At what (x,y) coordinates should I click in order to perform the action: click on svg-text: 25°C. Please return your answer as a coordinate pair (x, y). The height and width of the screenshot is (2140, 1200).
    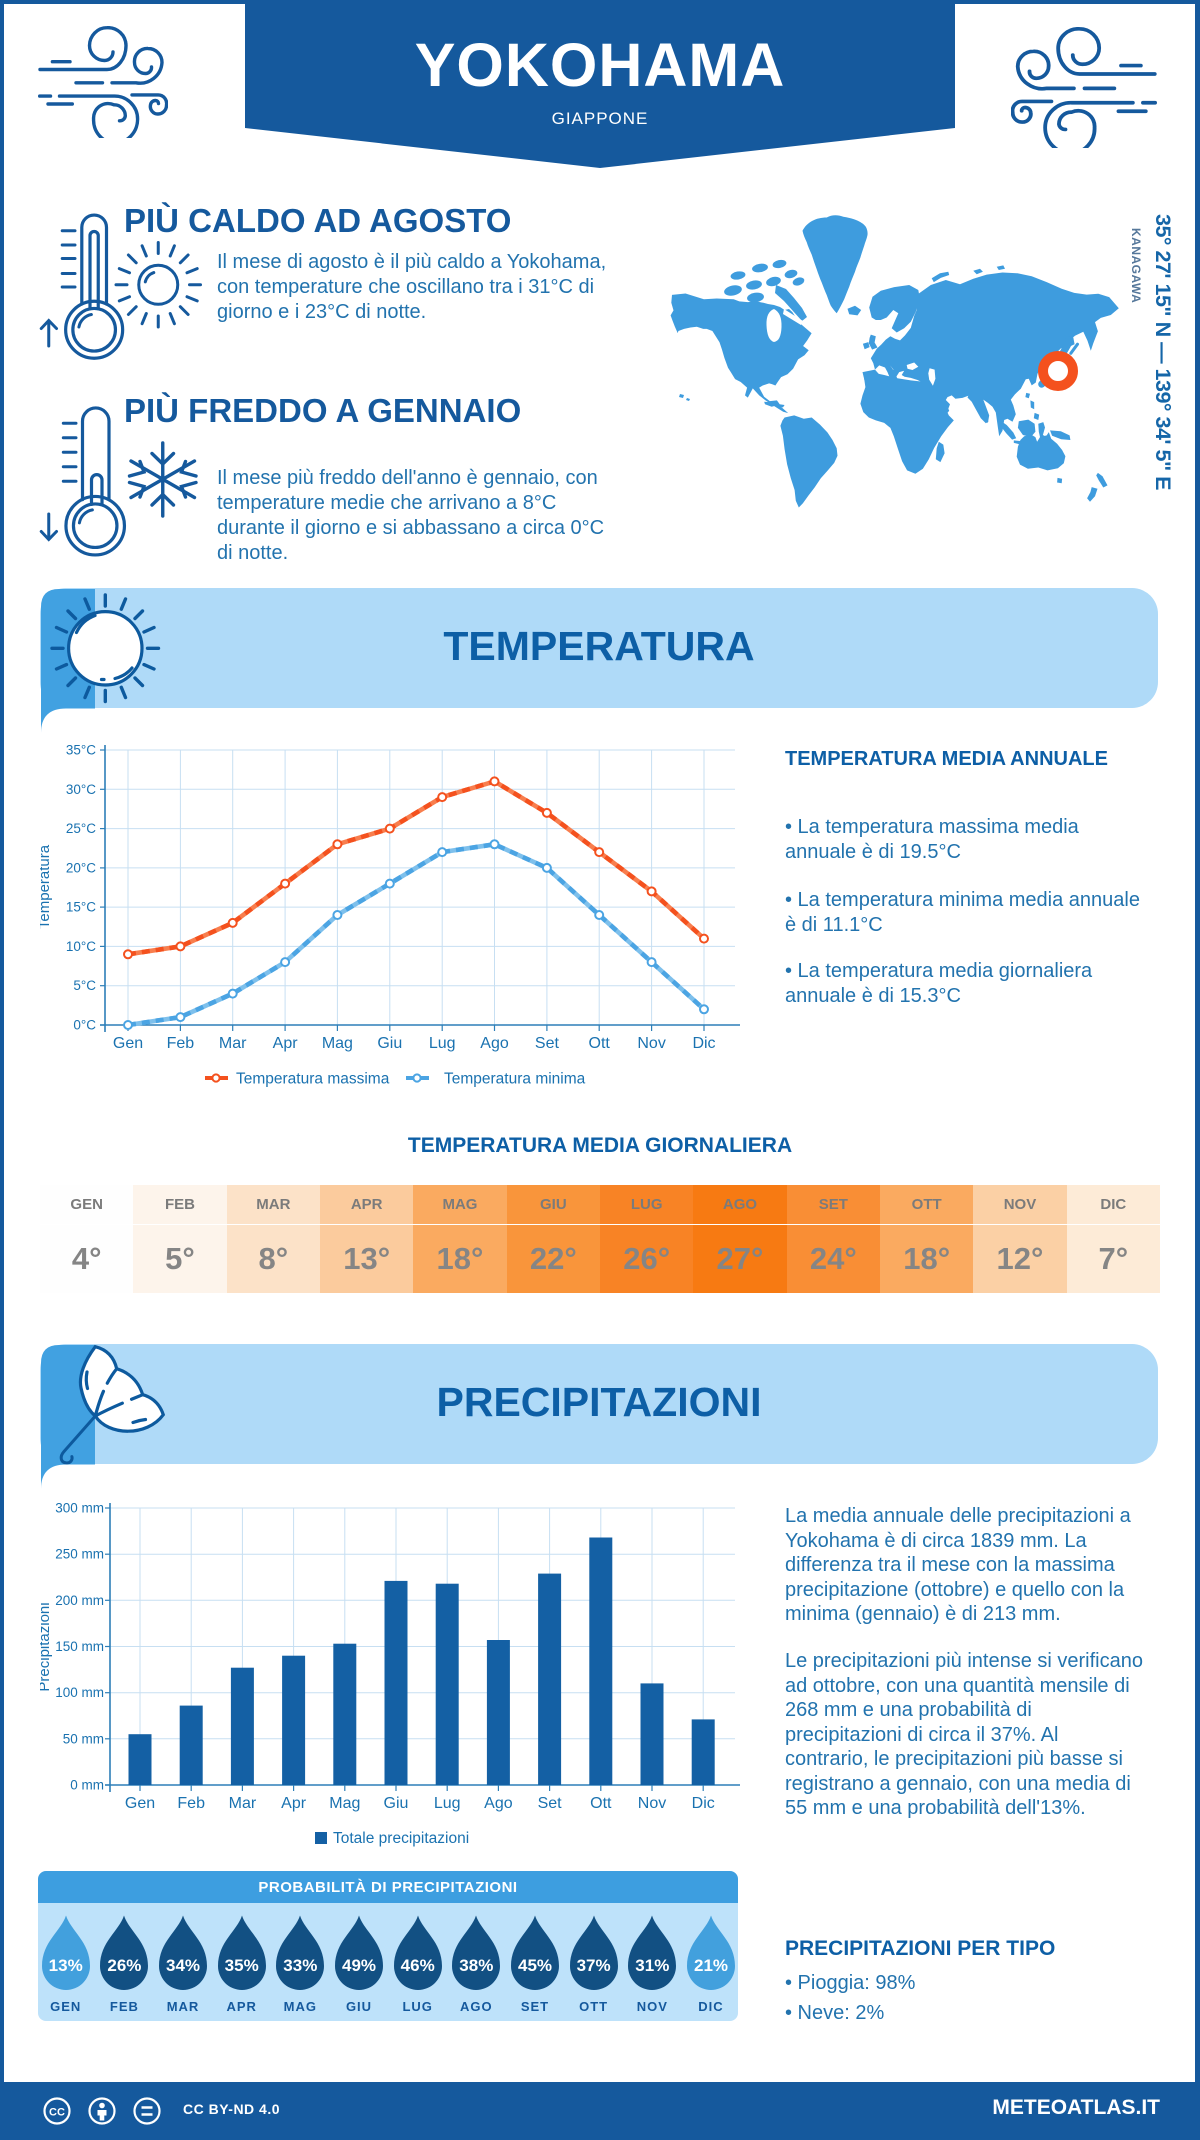
    Looking at the image, I should click on (81, 828).